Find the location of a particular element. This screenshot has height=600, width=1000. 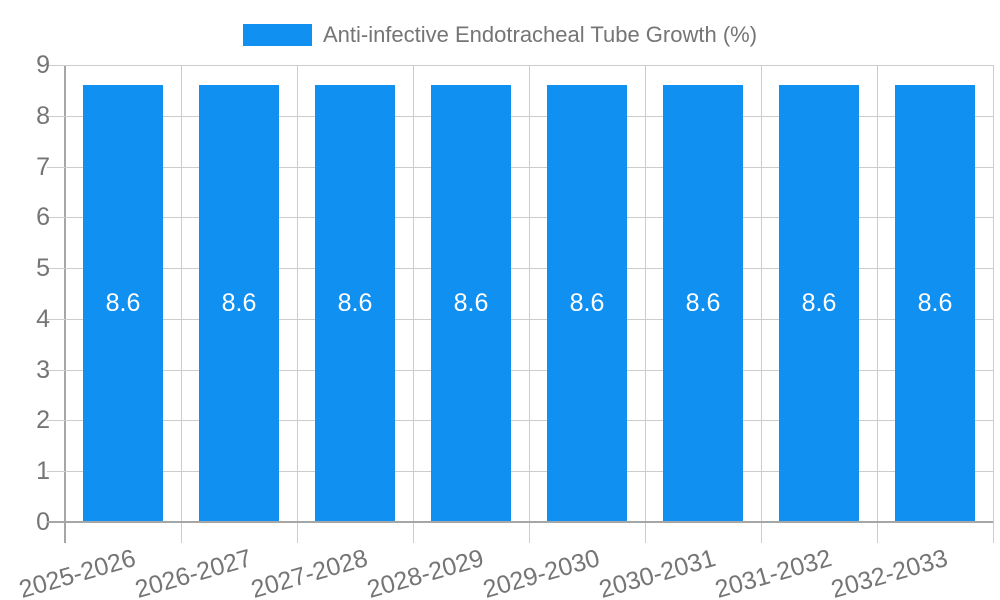

y-axis-tick-label: 7 is located at coordinates (43, 166).